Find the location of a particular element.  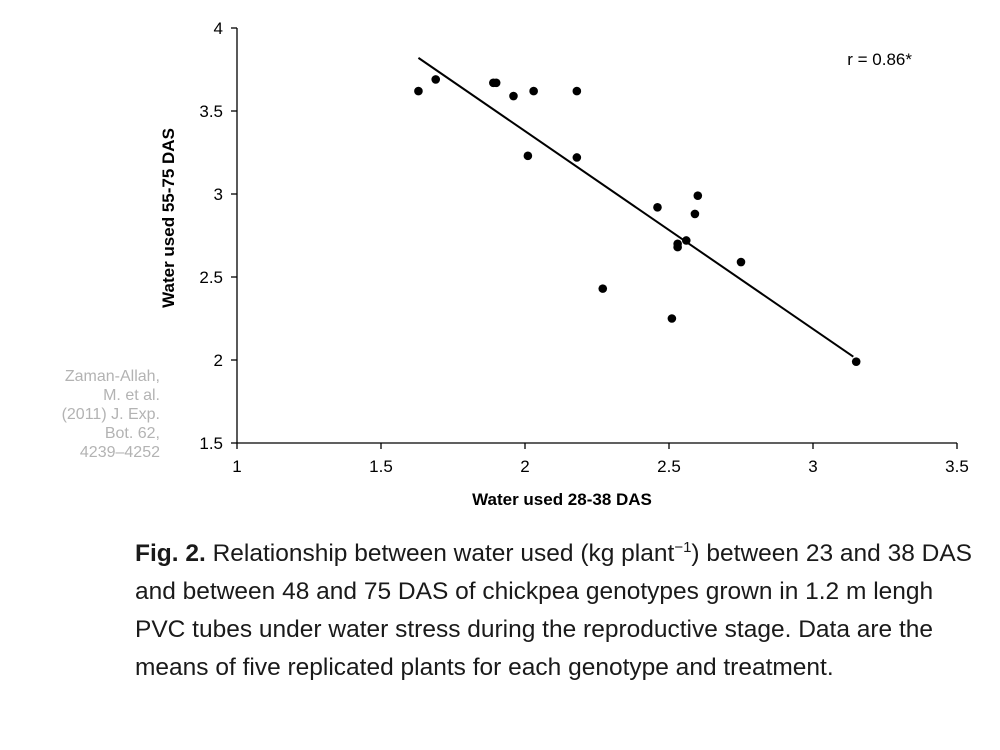

y-tick-label: 3 is located at coordinates (218, 194).